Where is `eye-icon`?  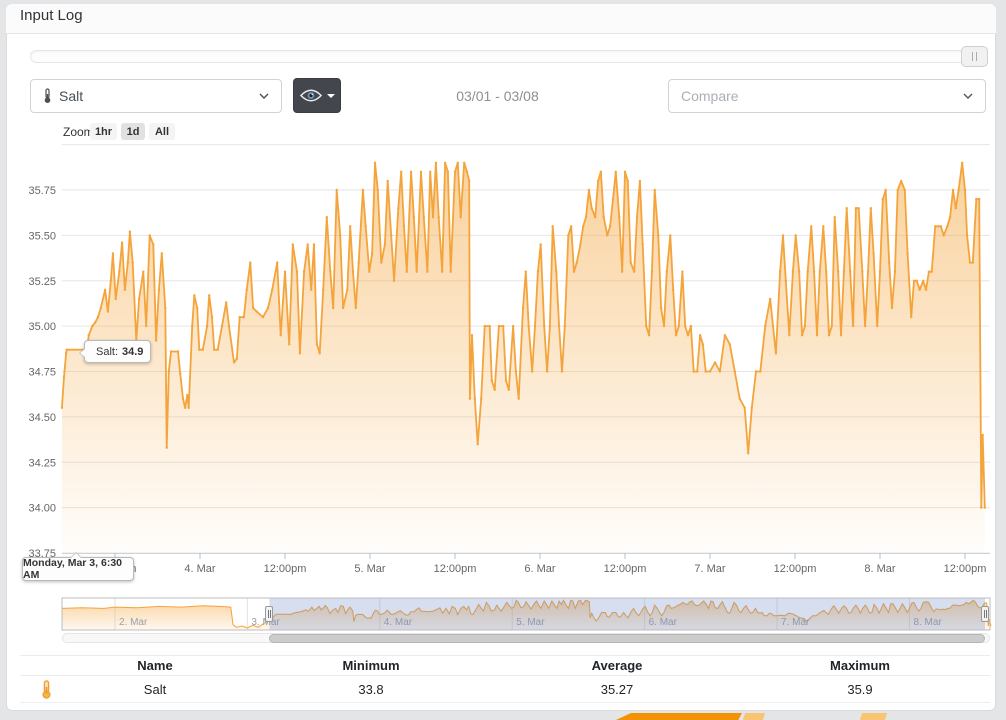
eye-icon is located at coordinates (310, 95).